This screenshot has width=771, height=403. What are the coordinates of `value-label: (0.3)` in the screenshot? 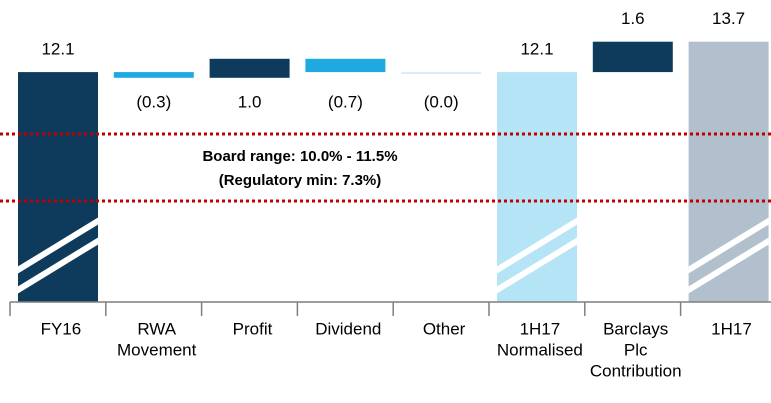 It's located at (153, 101).